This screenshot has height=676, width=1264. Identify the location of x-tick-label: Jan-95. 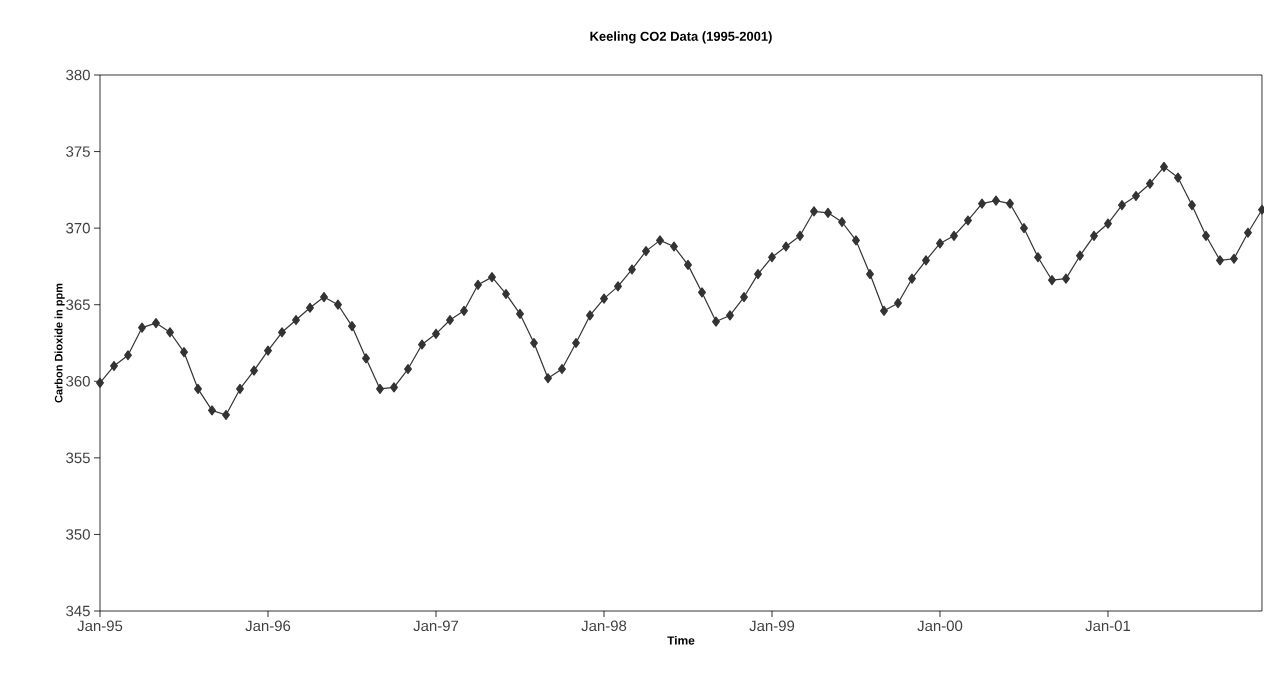
(100, 626).